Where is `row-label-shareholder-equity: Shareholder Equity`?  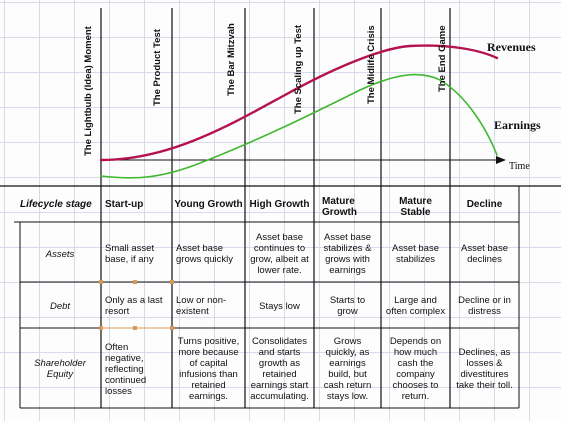 row-label-shareholder-equity: Shareholder Equity is located at coordinates (60, 369).